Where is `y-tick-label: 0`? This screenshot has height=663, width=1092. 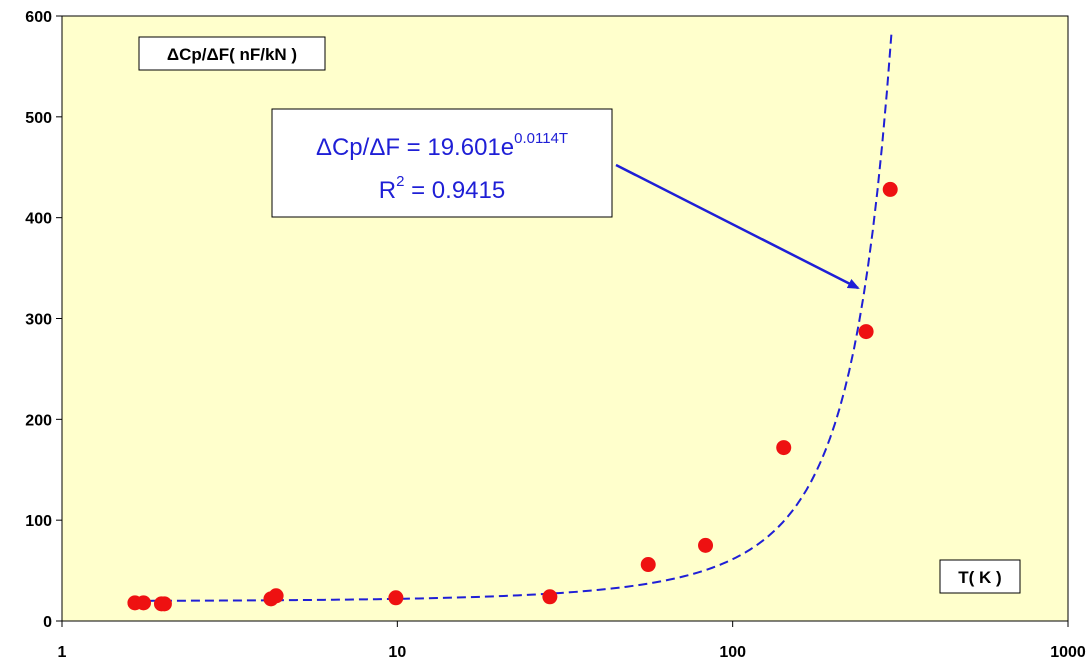 y-tick-label: 0 is located at coordinates (47, 622).